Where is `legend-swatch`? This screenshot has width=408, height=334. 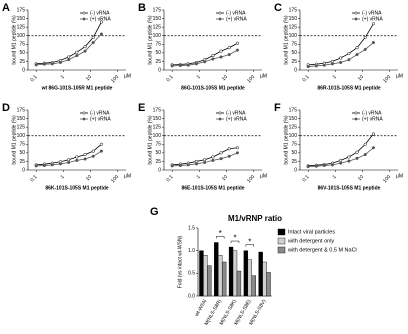 legend-swatch is located at coordinates (281, 232).